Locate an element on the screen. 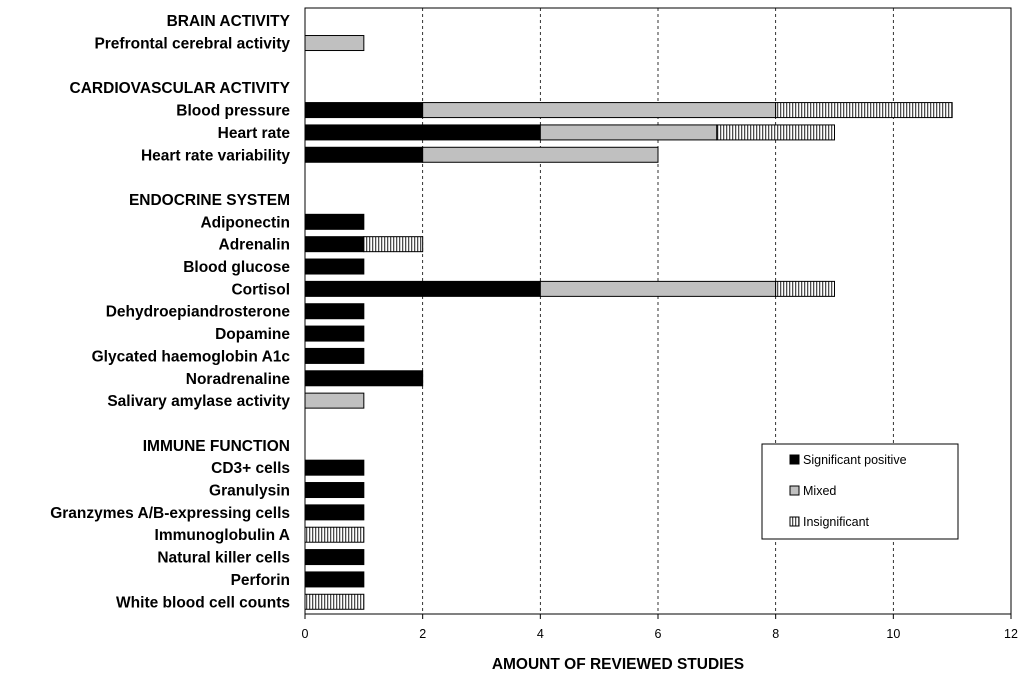  category-label-glycated-haemoglobin-a1c: Glycated haemoglobin A1c is located at coordinates (191, 356).